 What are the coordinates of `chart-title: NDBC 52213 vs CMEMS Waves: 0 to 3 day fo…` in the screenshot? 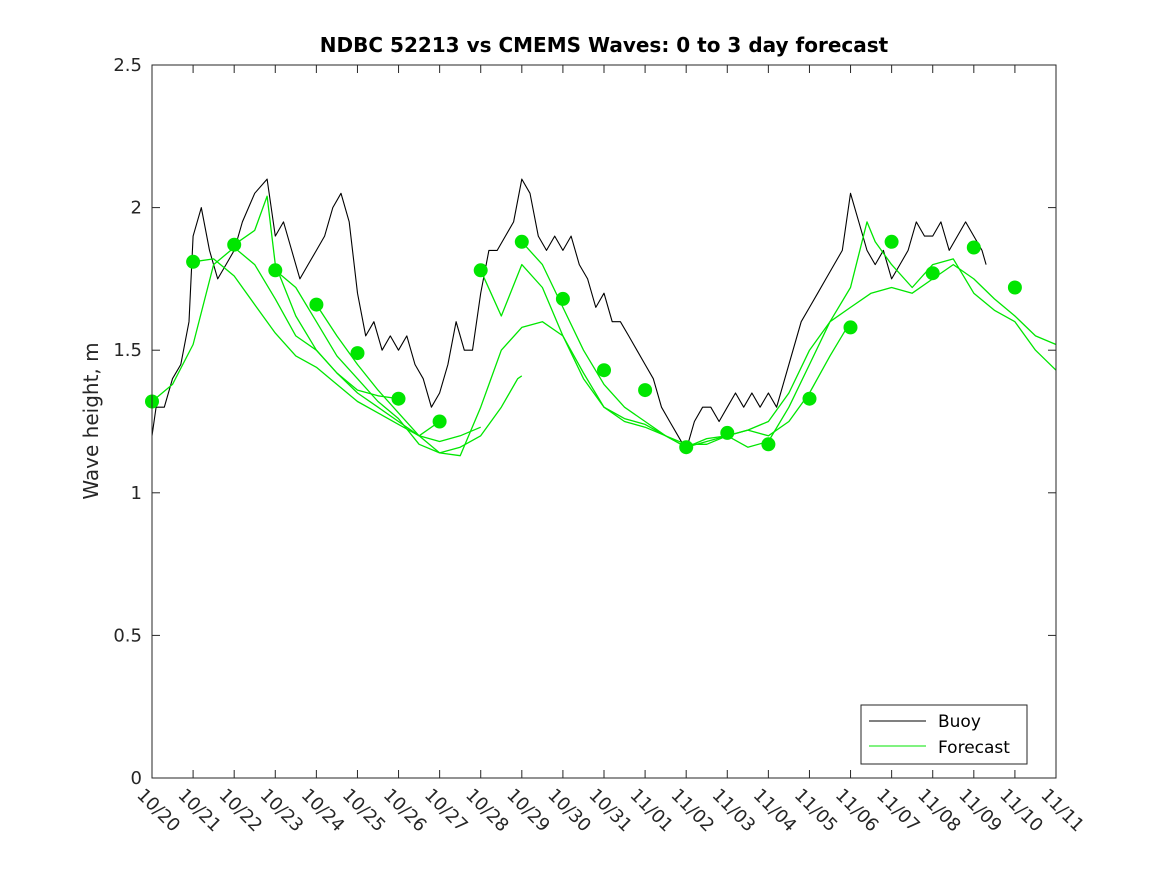 It's located at (604, 45).